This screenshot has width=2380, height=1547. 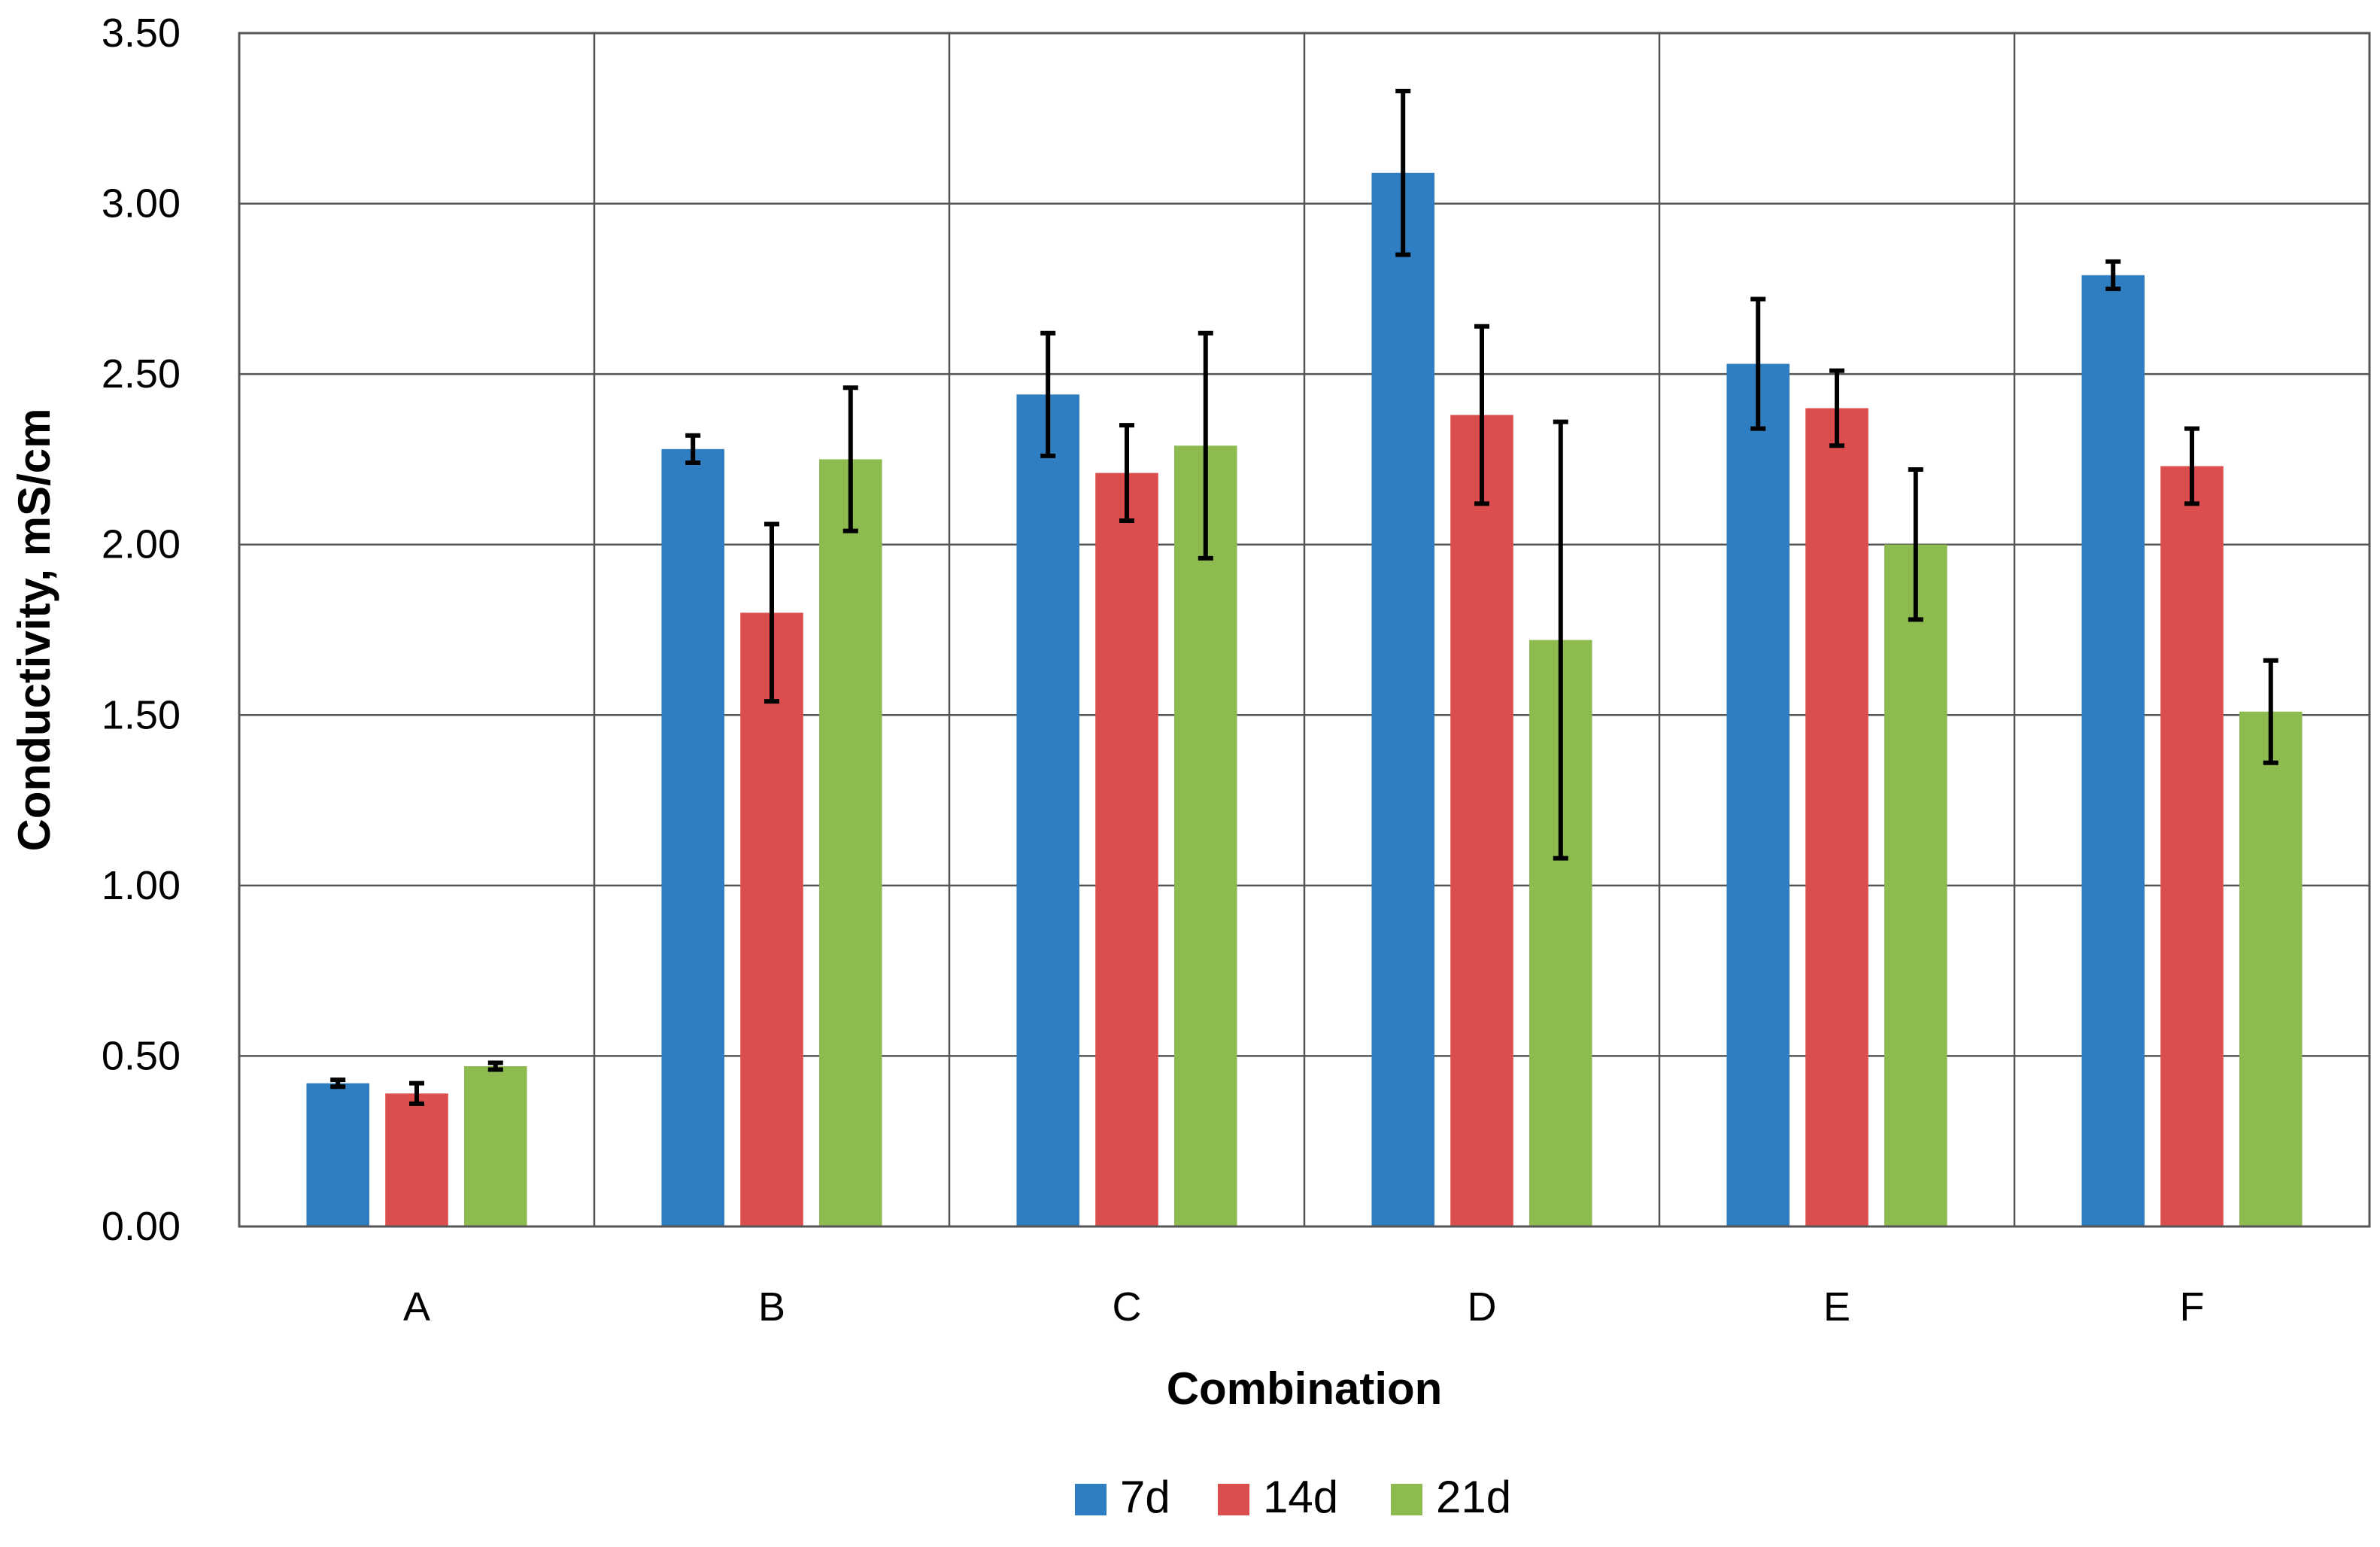 I want to click on legend-swatch-7d, so click(x=1091, y=1499).